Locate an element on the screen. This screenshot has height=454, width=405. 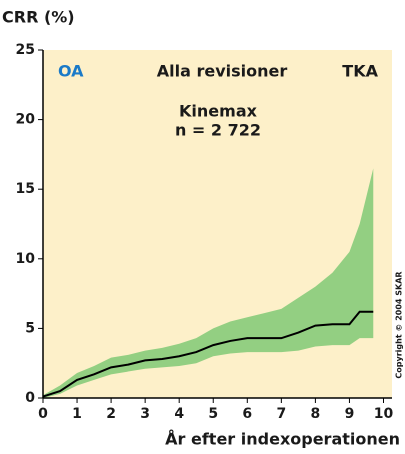
x-tick-label: 5 is located at coordinates (213, 414).